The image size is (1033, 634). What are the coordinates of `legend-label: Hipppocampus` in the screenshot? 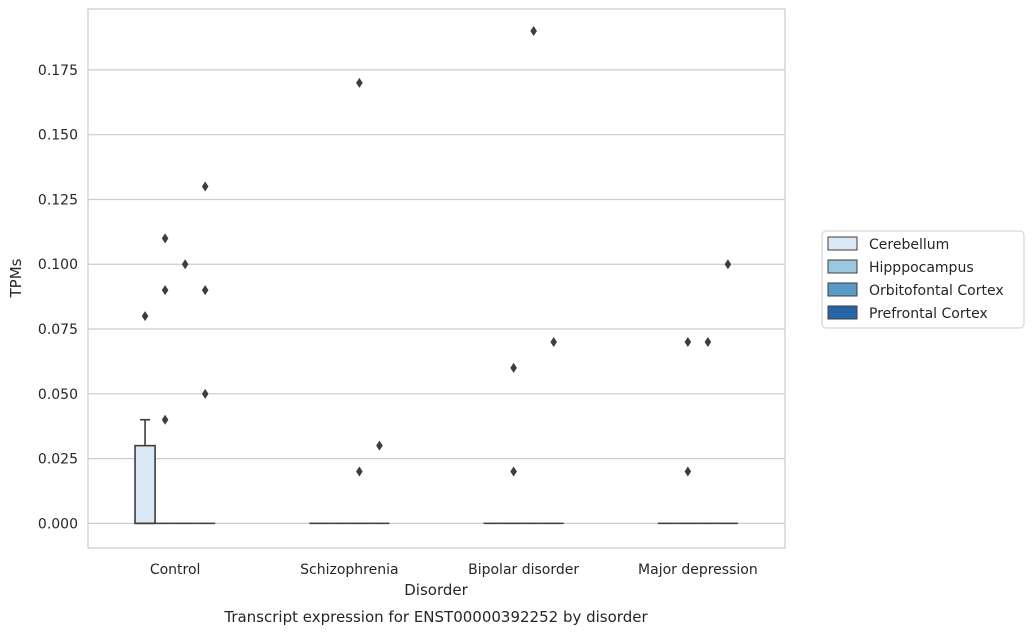 It's located at (921, 268).